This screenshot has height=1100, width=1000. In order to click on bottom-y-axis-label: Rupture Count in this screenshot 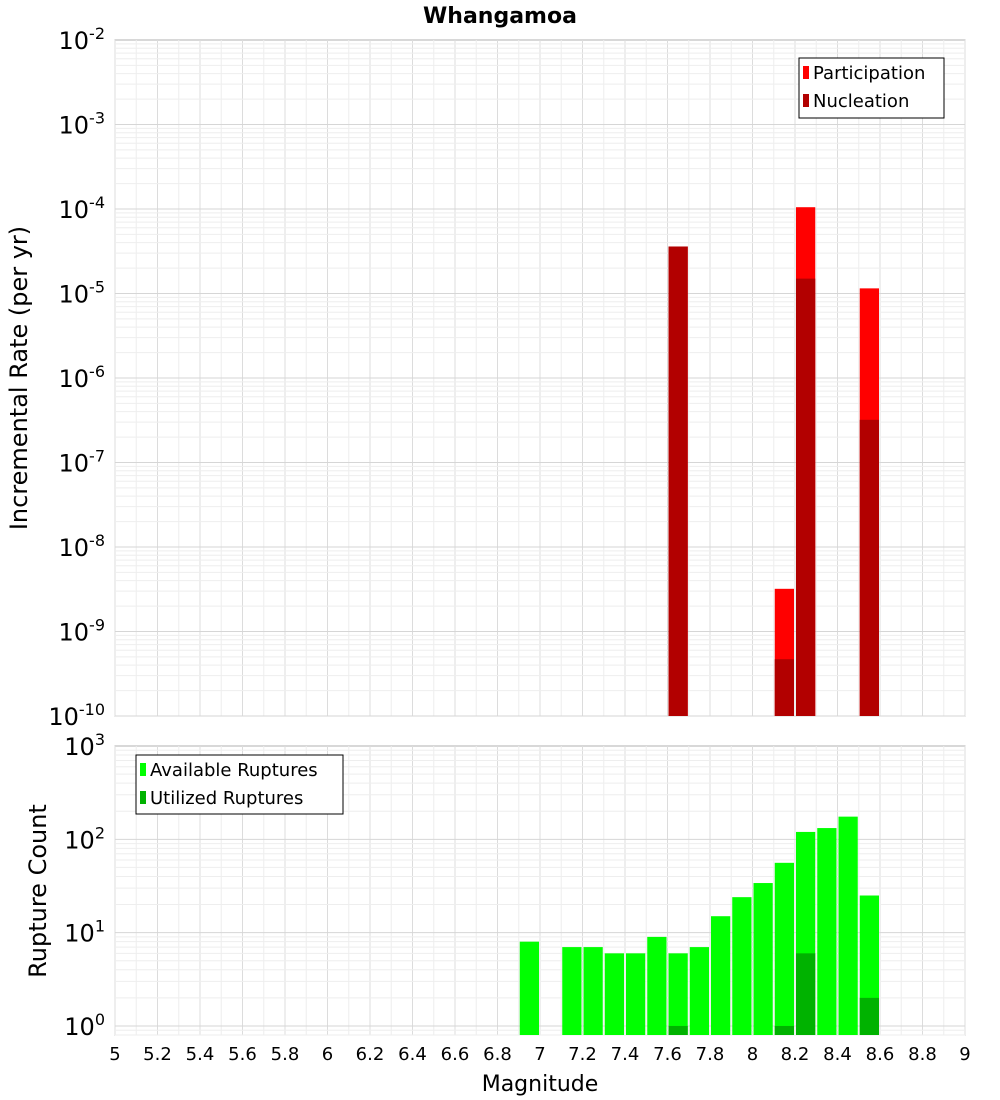, I will do `click(38, 891)`.